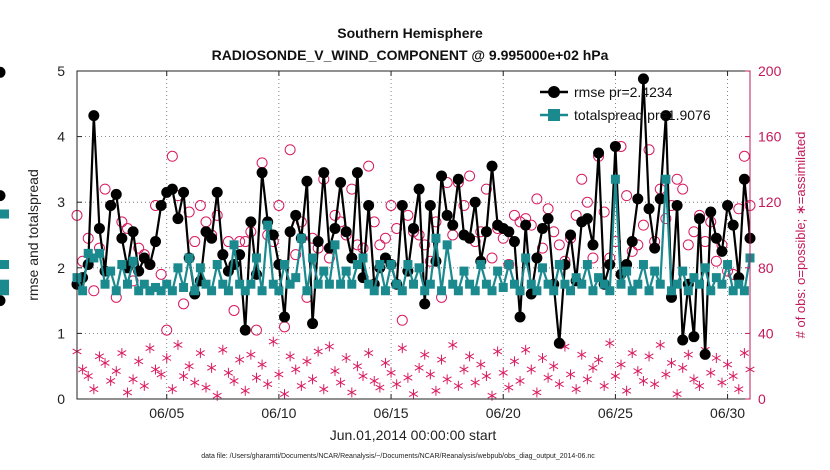 The image size is (830, 470). I want to click on y-right-tick-label: 200, so click(770, 71).